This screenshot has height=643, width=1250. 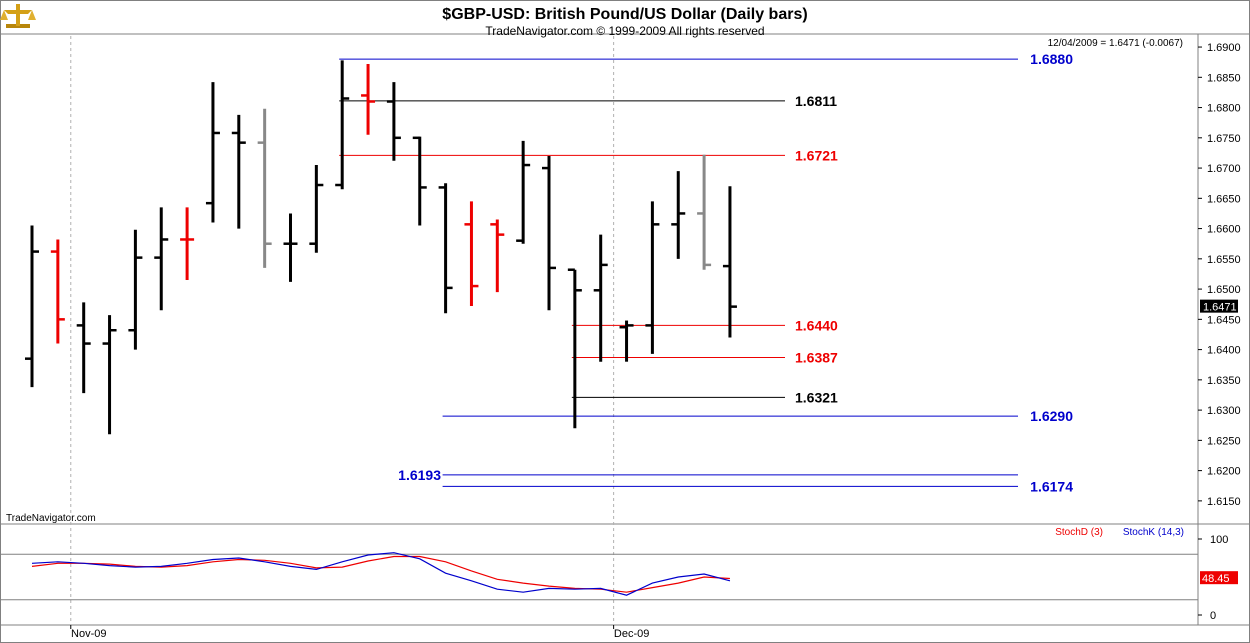 What do you see at coordinates (1224, 320) in the screenshot?
I see `price-tick-label: 1.6450` at bounding box center [1224, 320].